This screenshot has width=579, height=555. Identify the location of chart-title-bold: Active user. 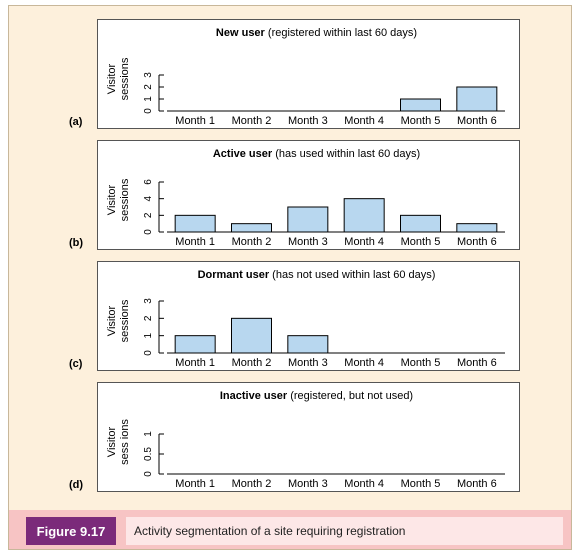
(243, 154).